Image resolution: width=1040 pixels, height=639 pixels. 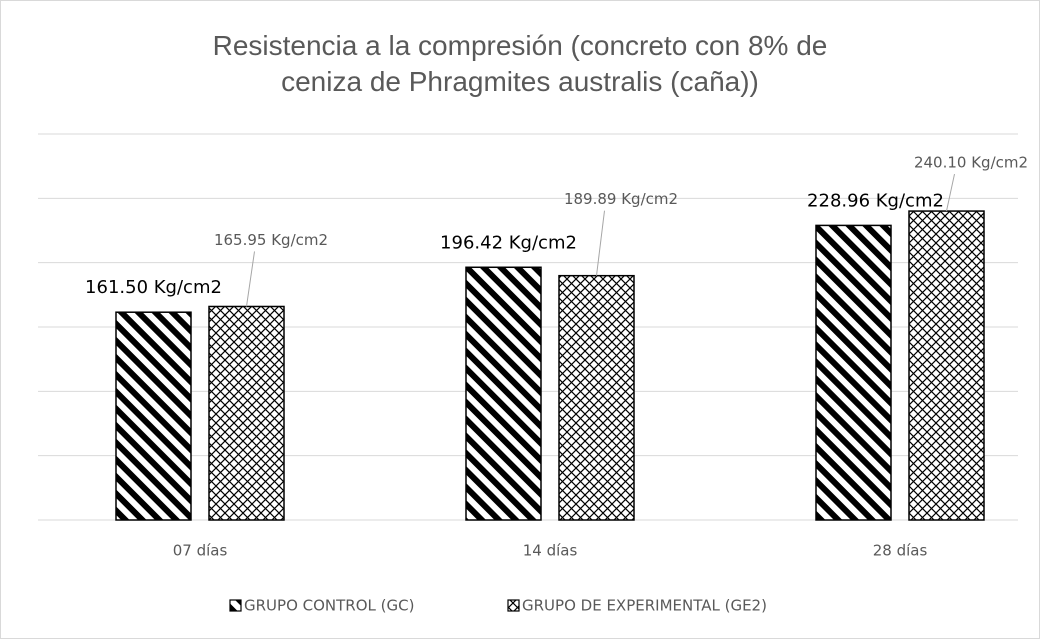 What do you see at coordinates (900, 551) in the screenshot?
I see `x-tick-label: 28 días` at bounding box center [900, 551].